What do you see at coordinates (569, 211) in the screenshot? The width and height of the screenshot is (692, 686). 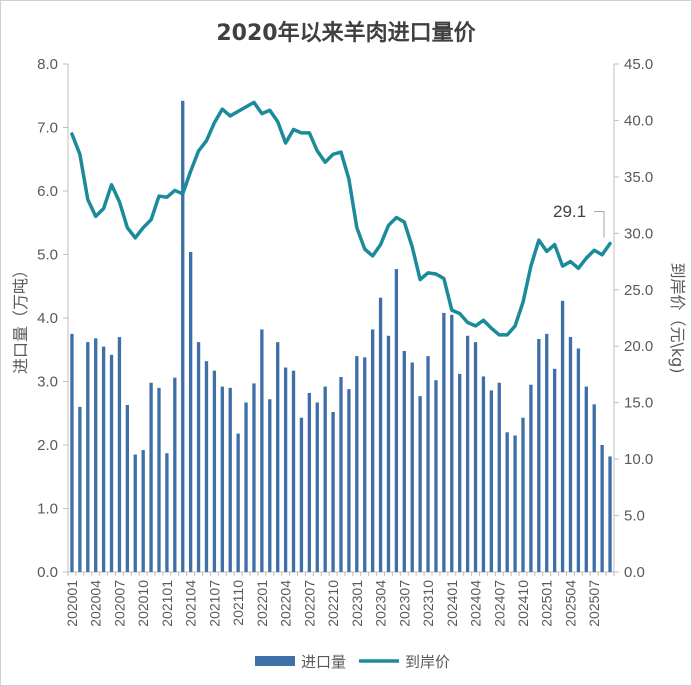 I see `annotation-label: 29.1` at bounding box center [569, 211].